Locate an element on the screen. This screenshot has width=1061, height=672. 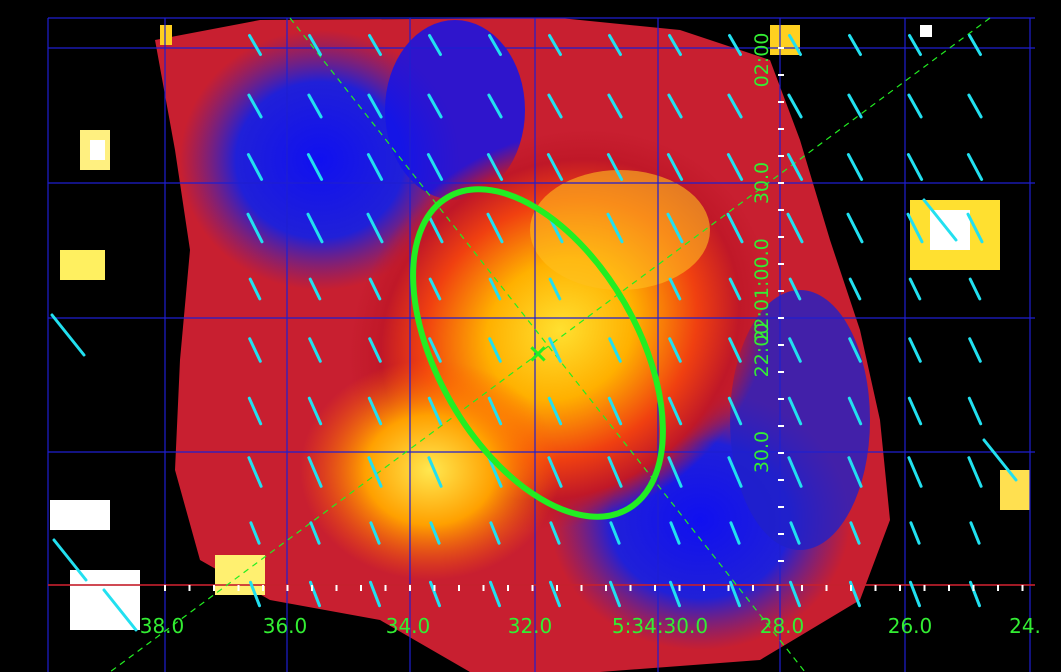
emission-southern-knot is located at coordinates (430, 470).